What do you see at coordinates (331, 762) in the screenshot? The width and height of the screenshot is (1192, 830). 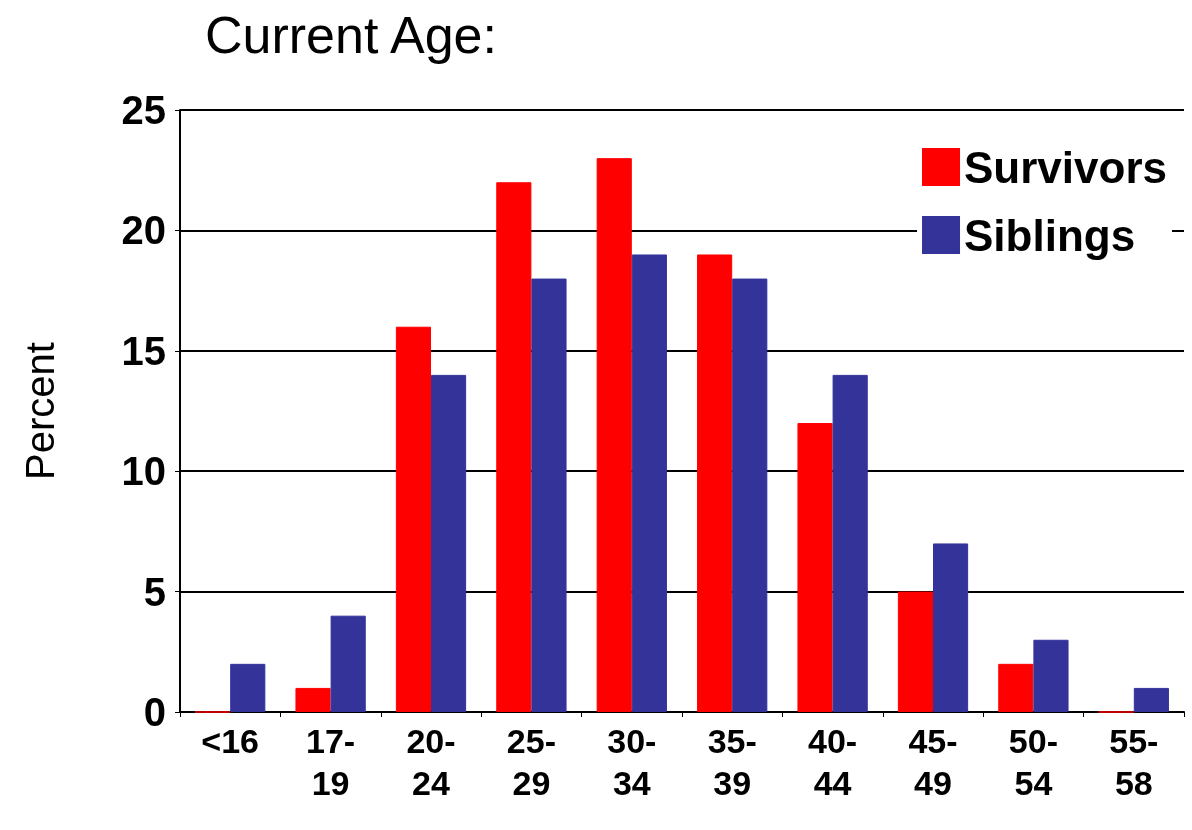 I see `x-tick-label: 17-19` at bounding box center [331, 762].